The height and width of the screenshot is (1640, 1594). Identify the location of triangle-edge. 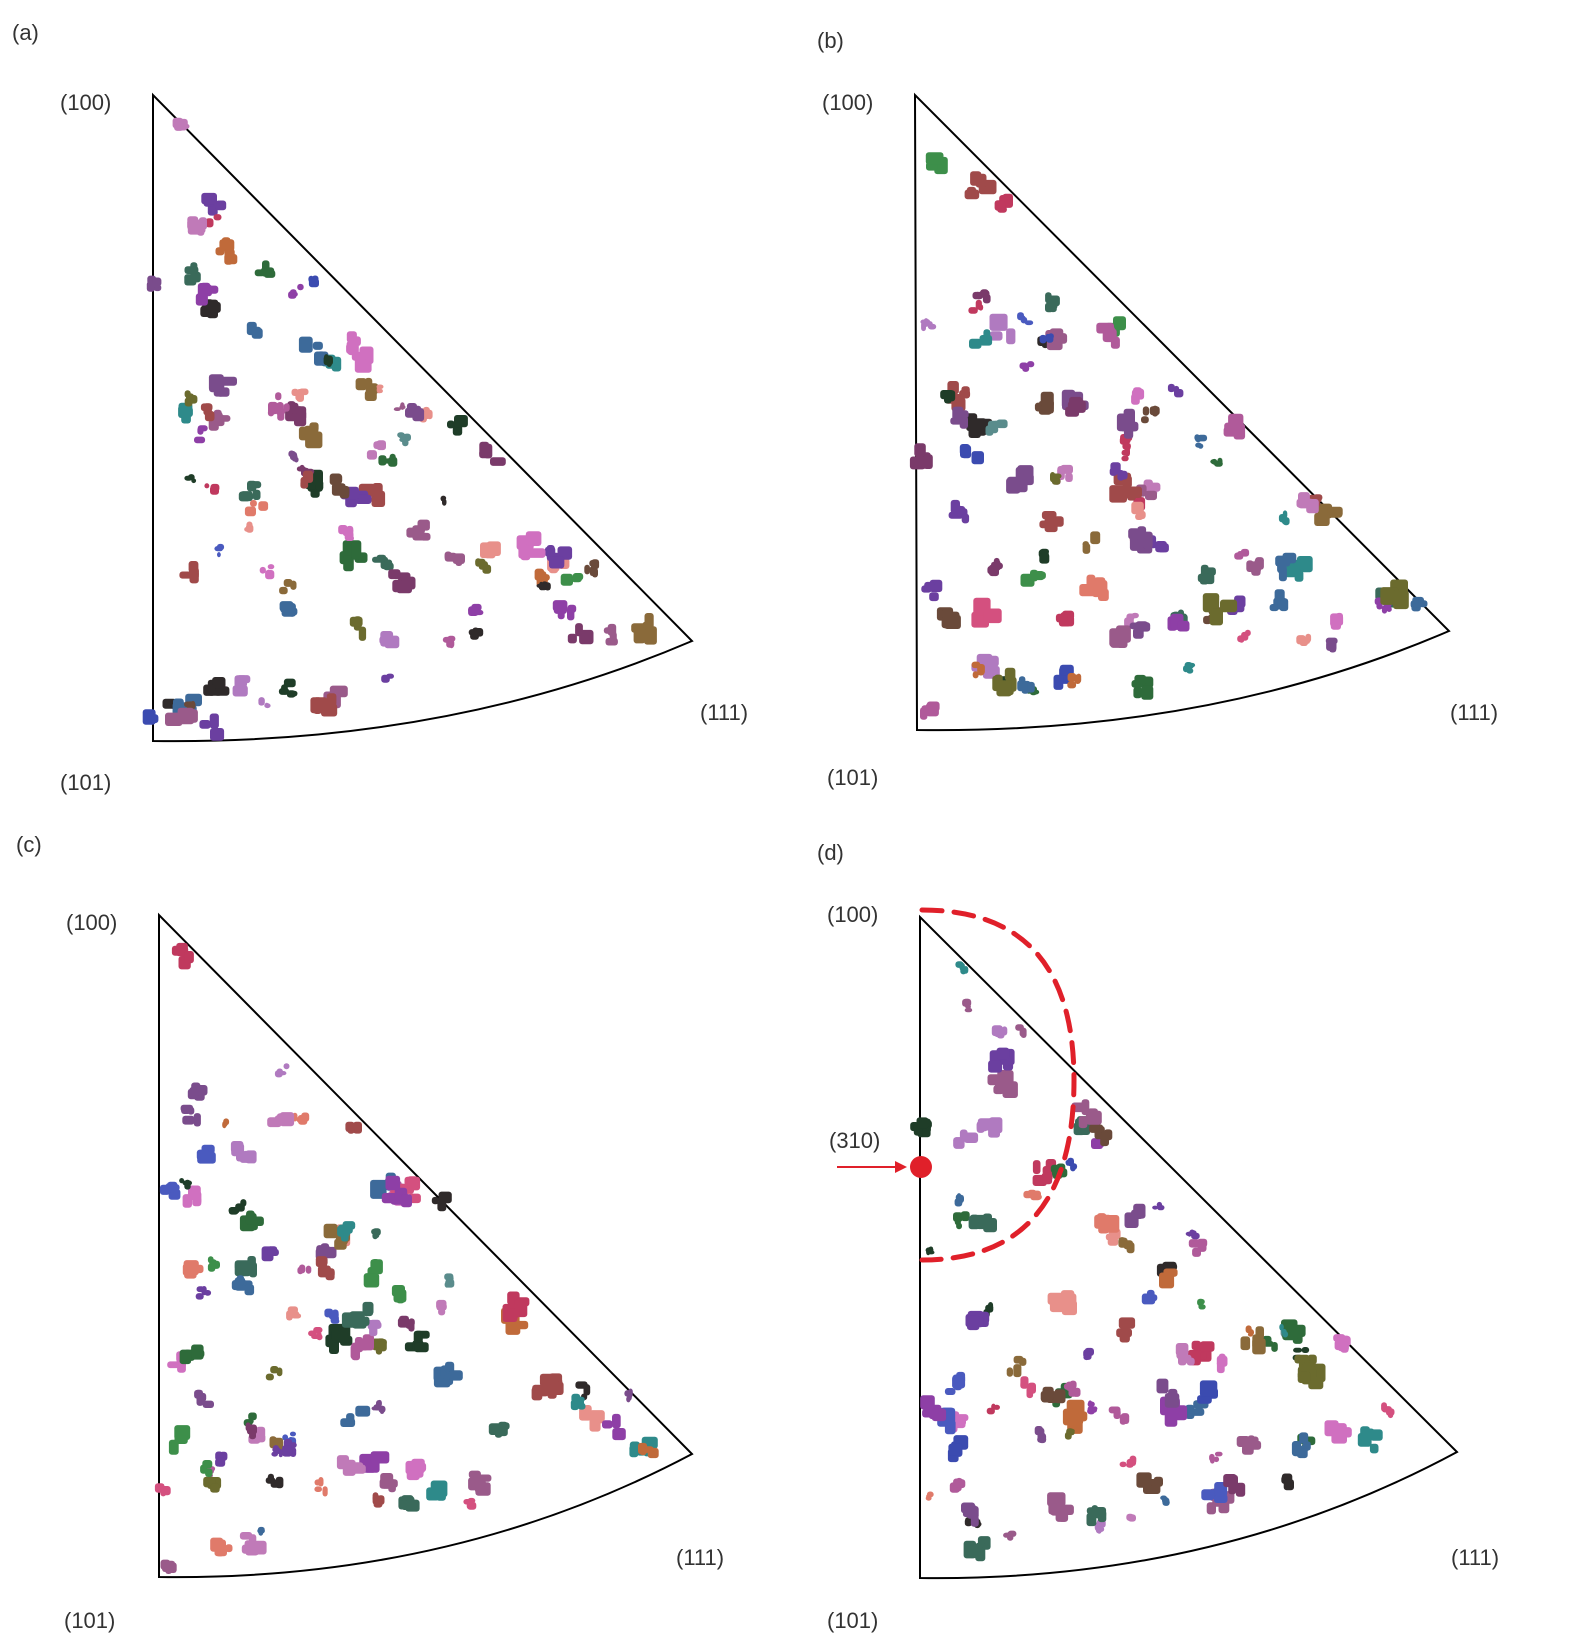
(1182, 412).